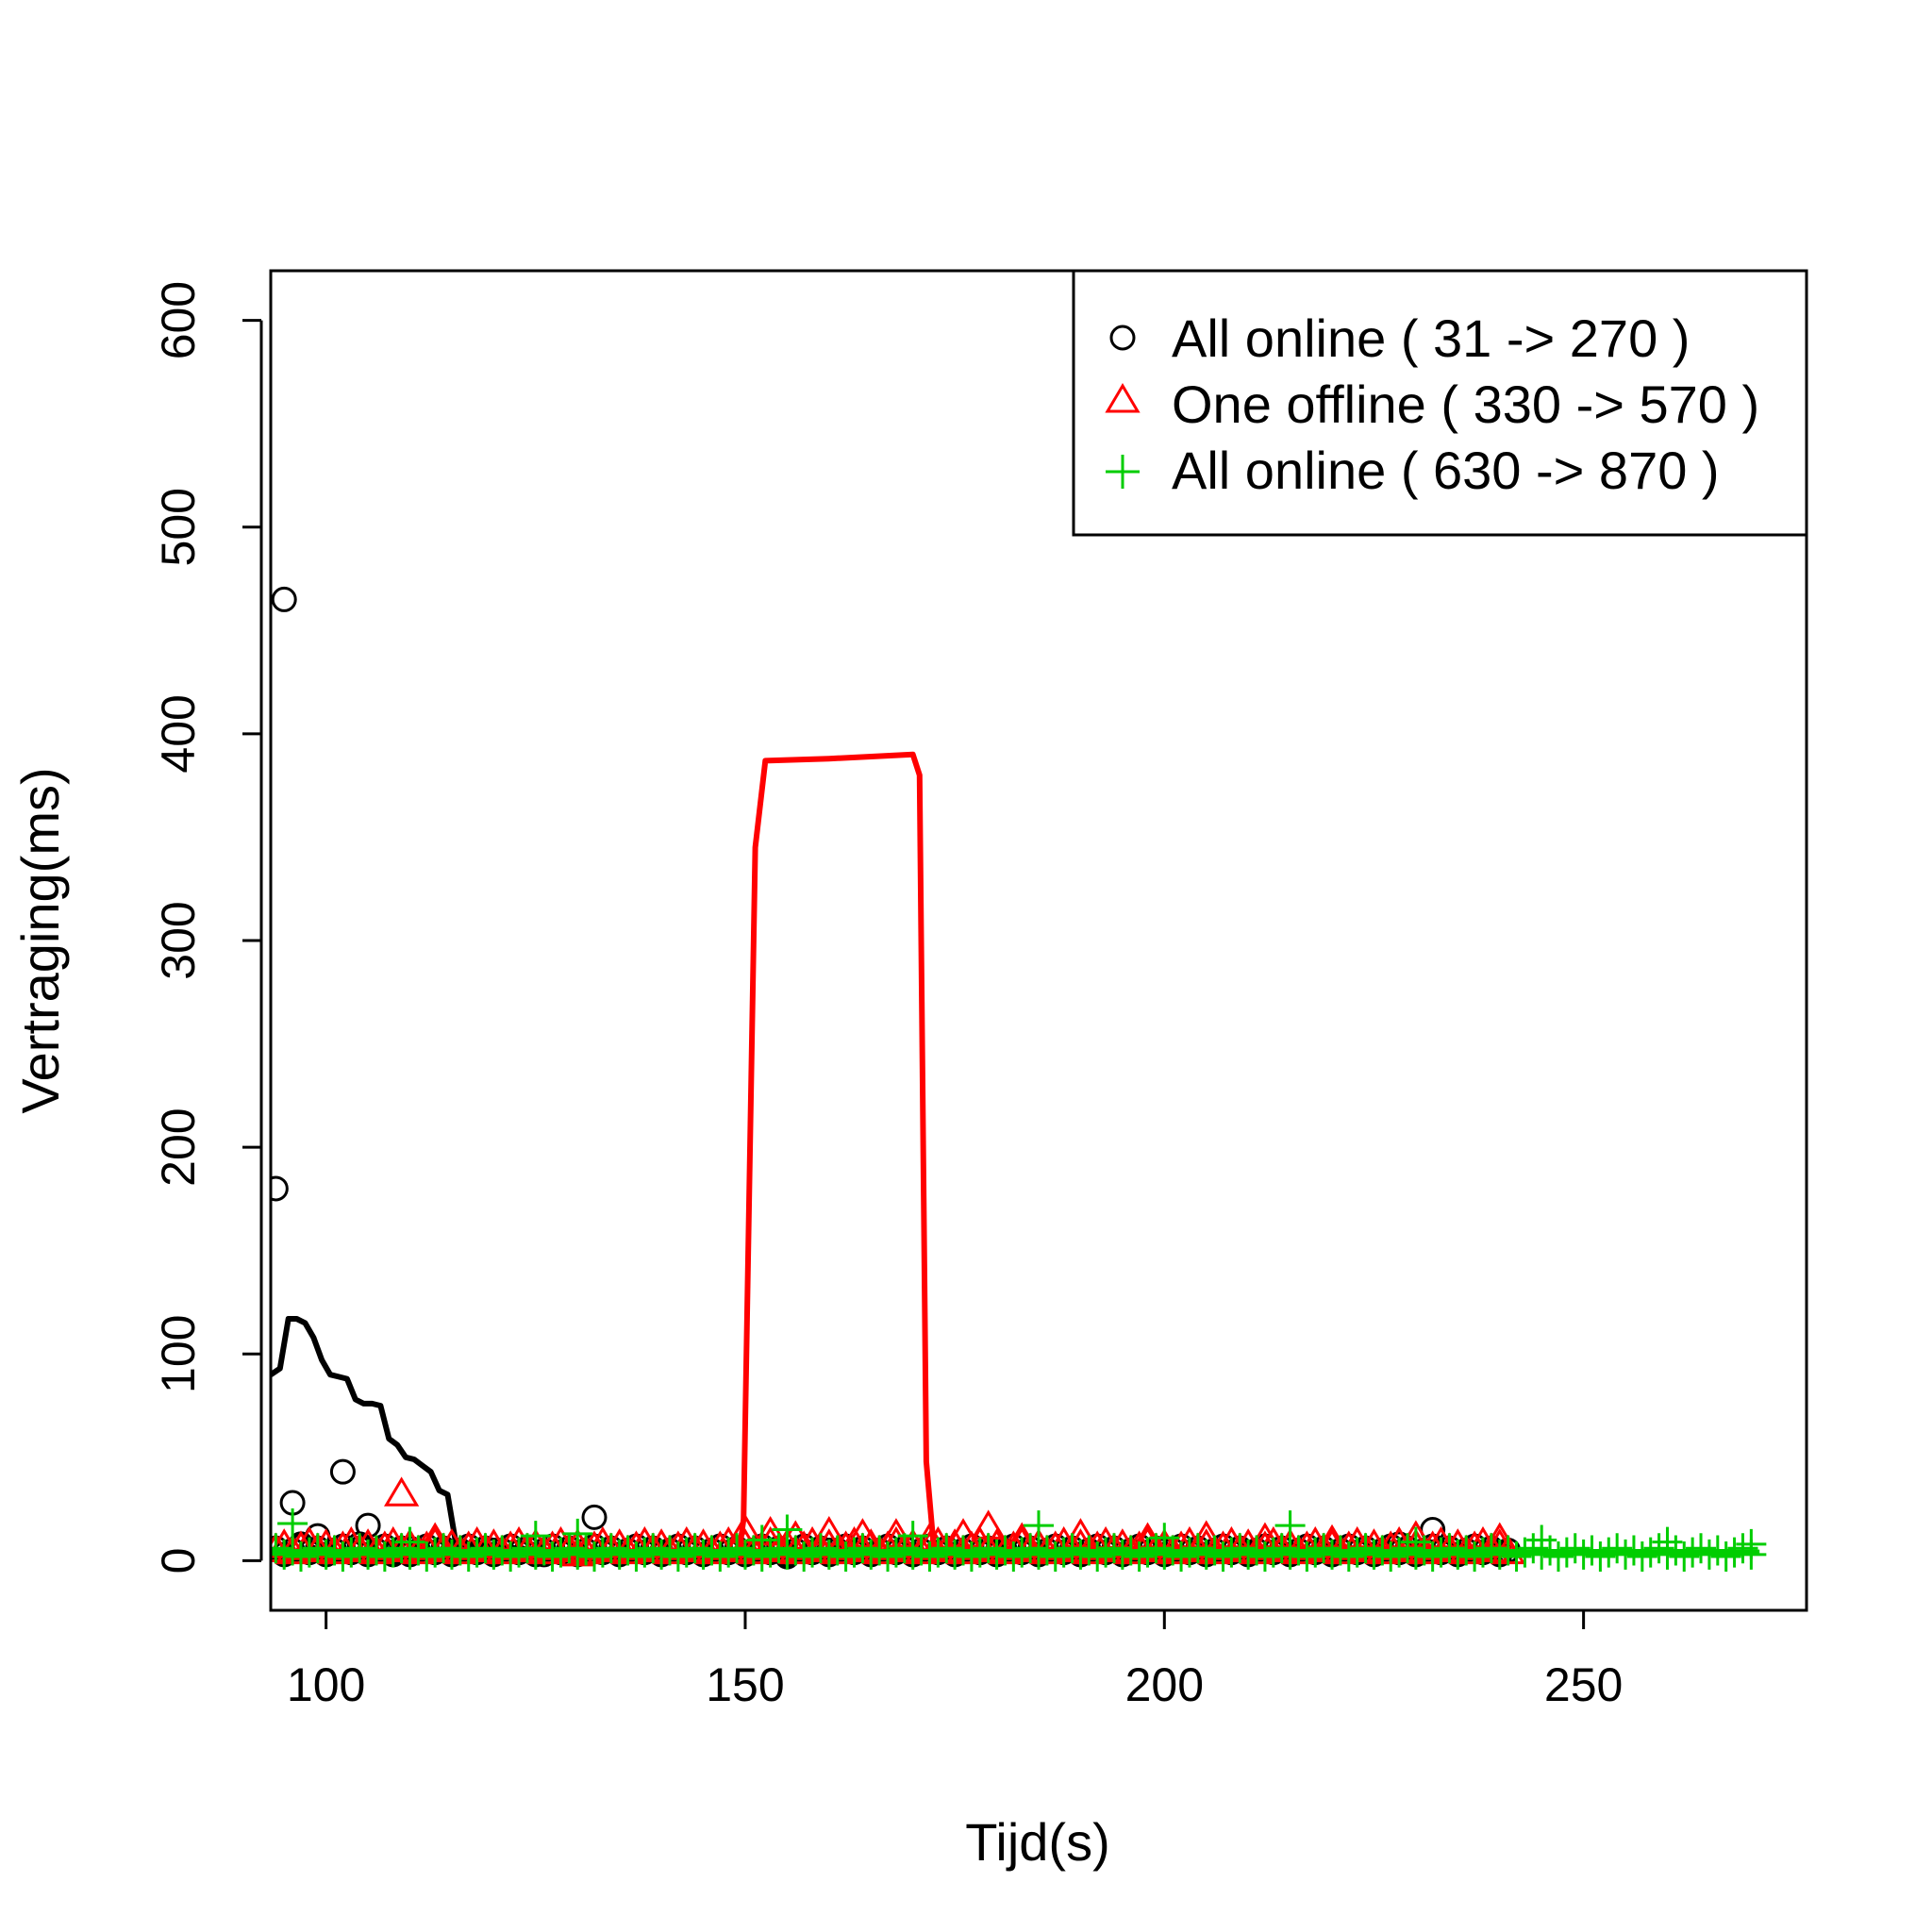  I want to click on y-tick-label: 200, so click(179, 1147).